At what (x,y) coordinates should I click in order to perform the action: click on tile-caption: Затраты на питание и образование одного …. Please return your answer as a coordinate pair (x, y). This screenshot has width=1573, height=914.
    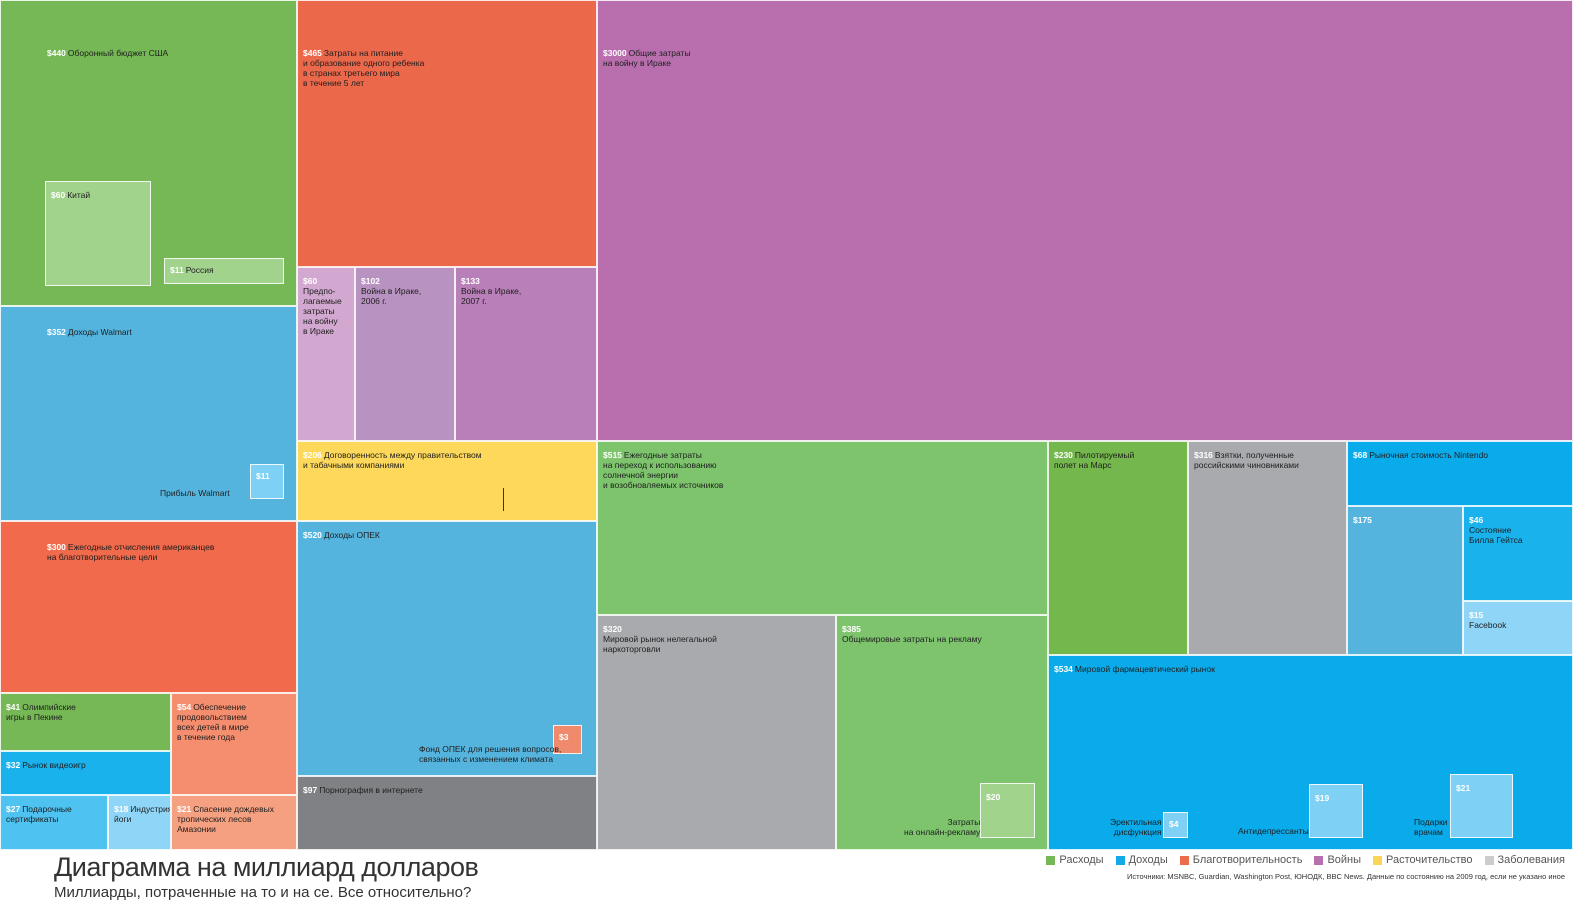
    Looking at the image, I should click on (364, 68).